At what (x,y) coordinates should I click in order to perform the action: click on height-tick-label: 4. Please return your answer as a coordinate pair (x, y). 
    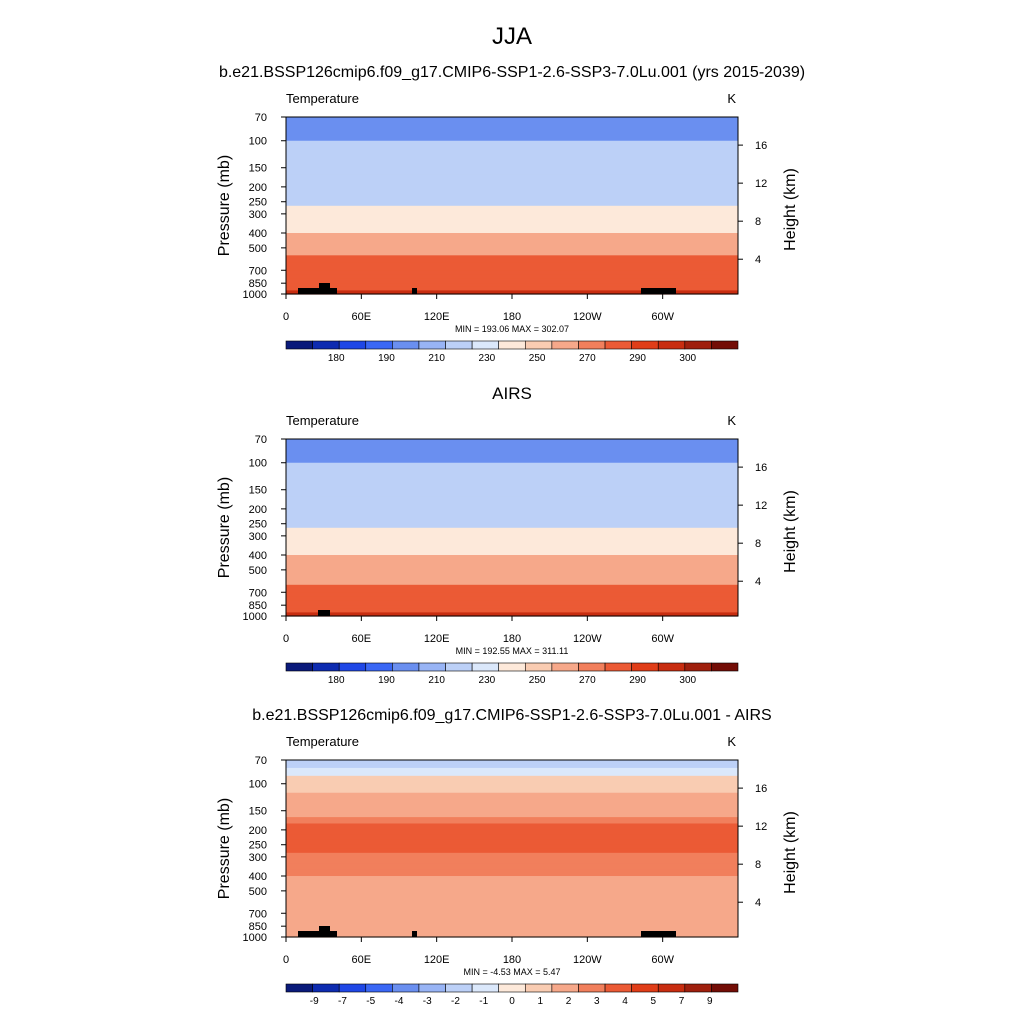
    Looking at the image, I should click on (758, 903).